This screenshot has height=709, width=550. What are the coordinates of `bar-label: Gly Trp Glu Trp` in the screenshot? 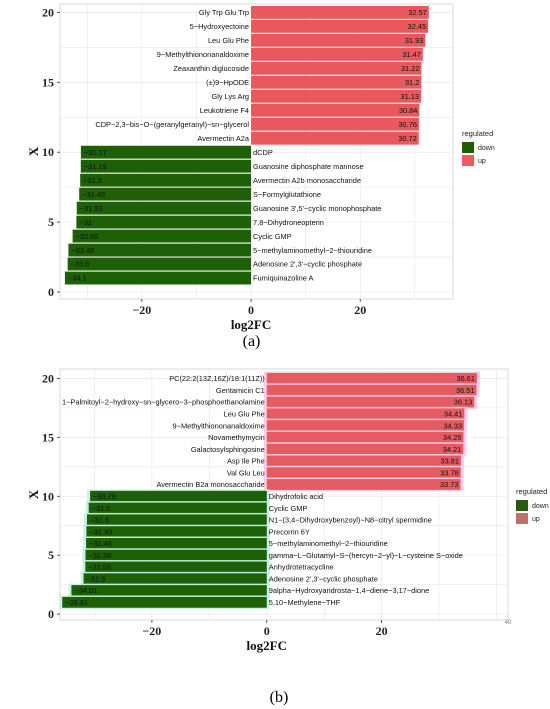 It's located at (224, 12).